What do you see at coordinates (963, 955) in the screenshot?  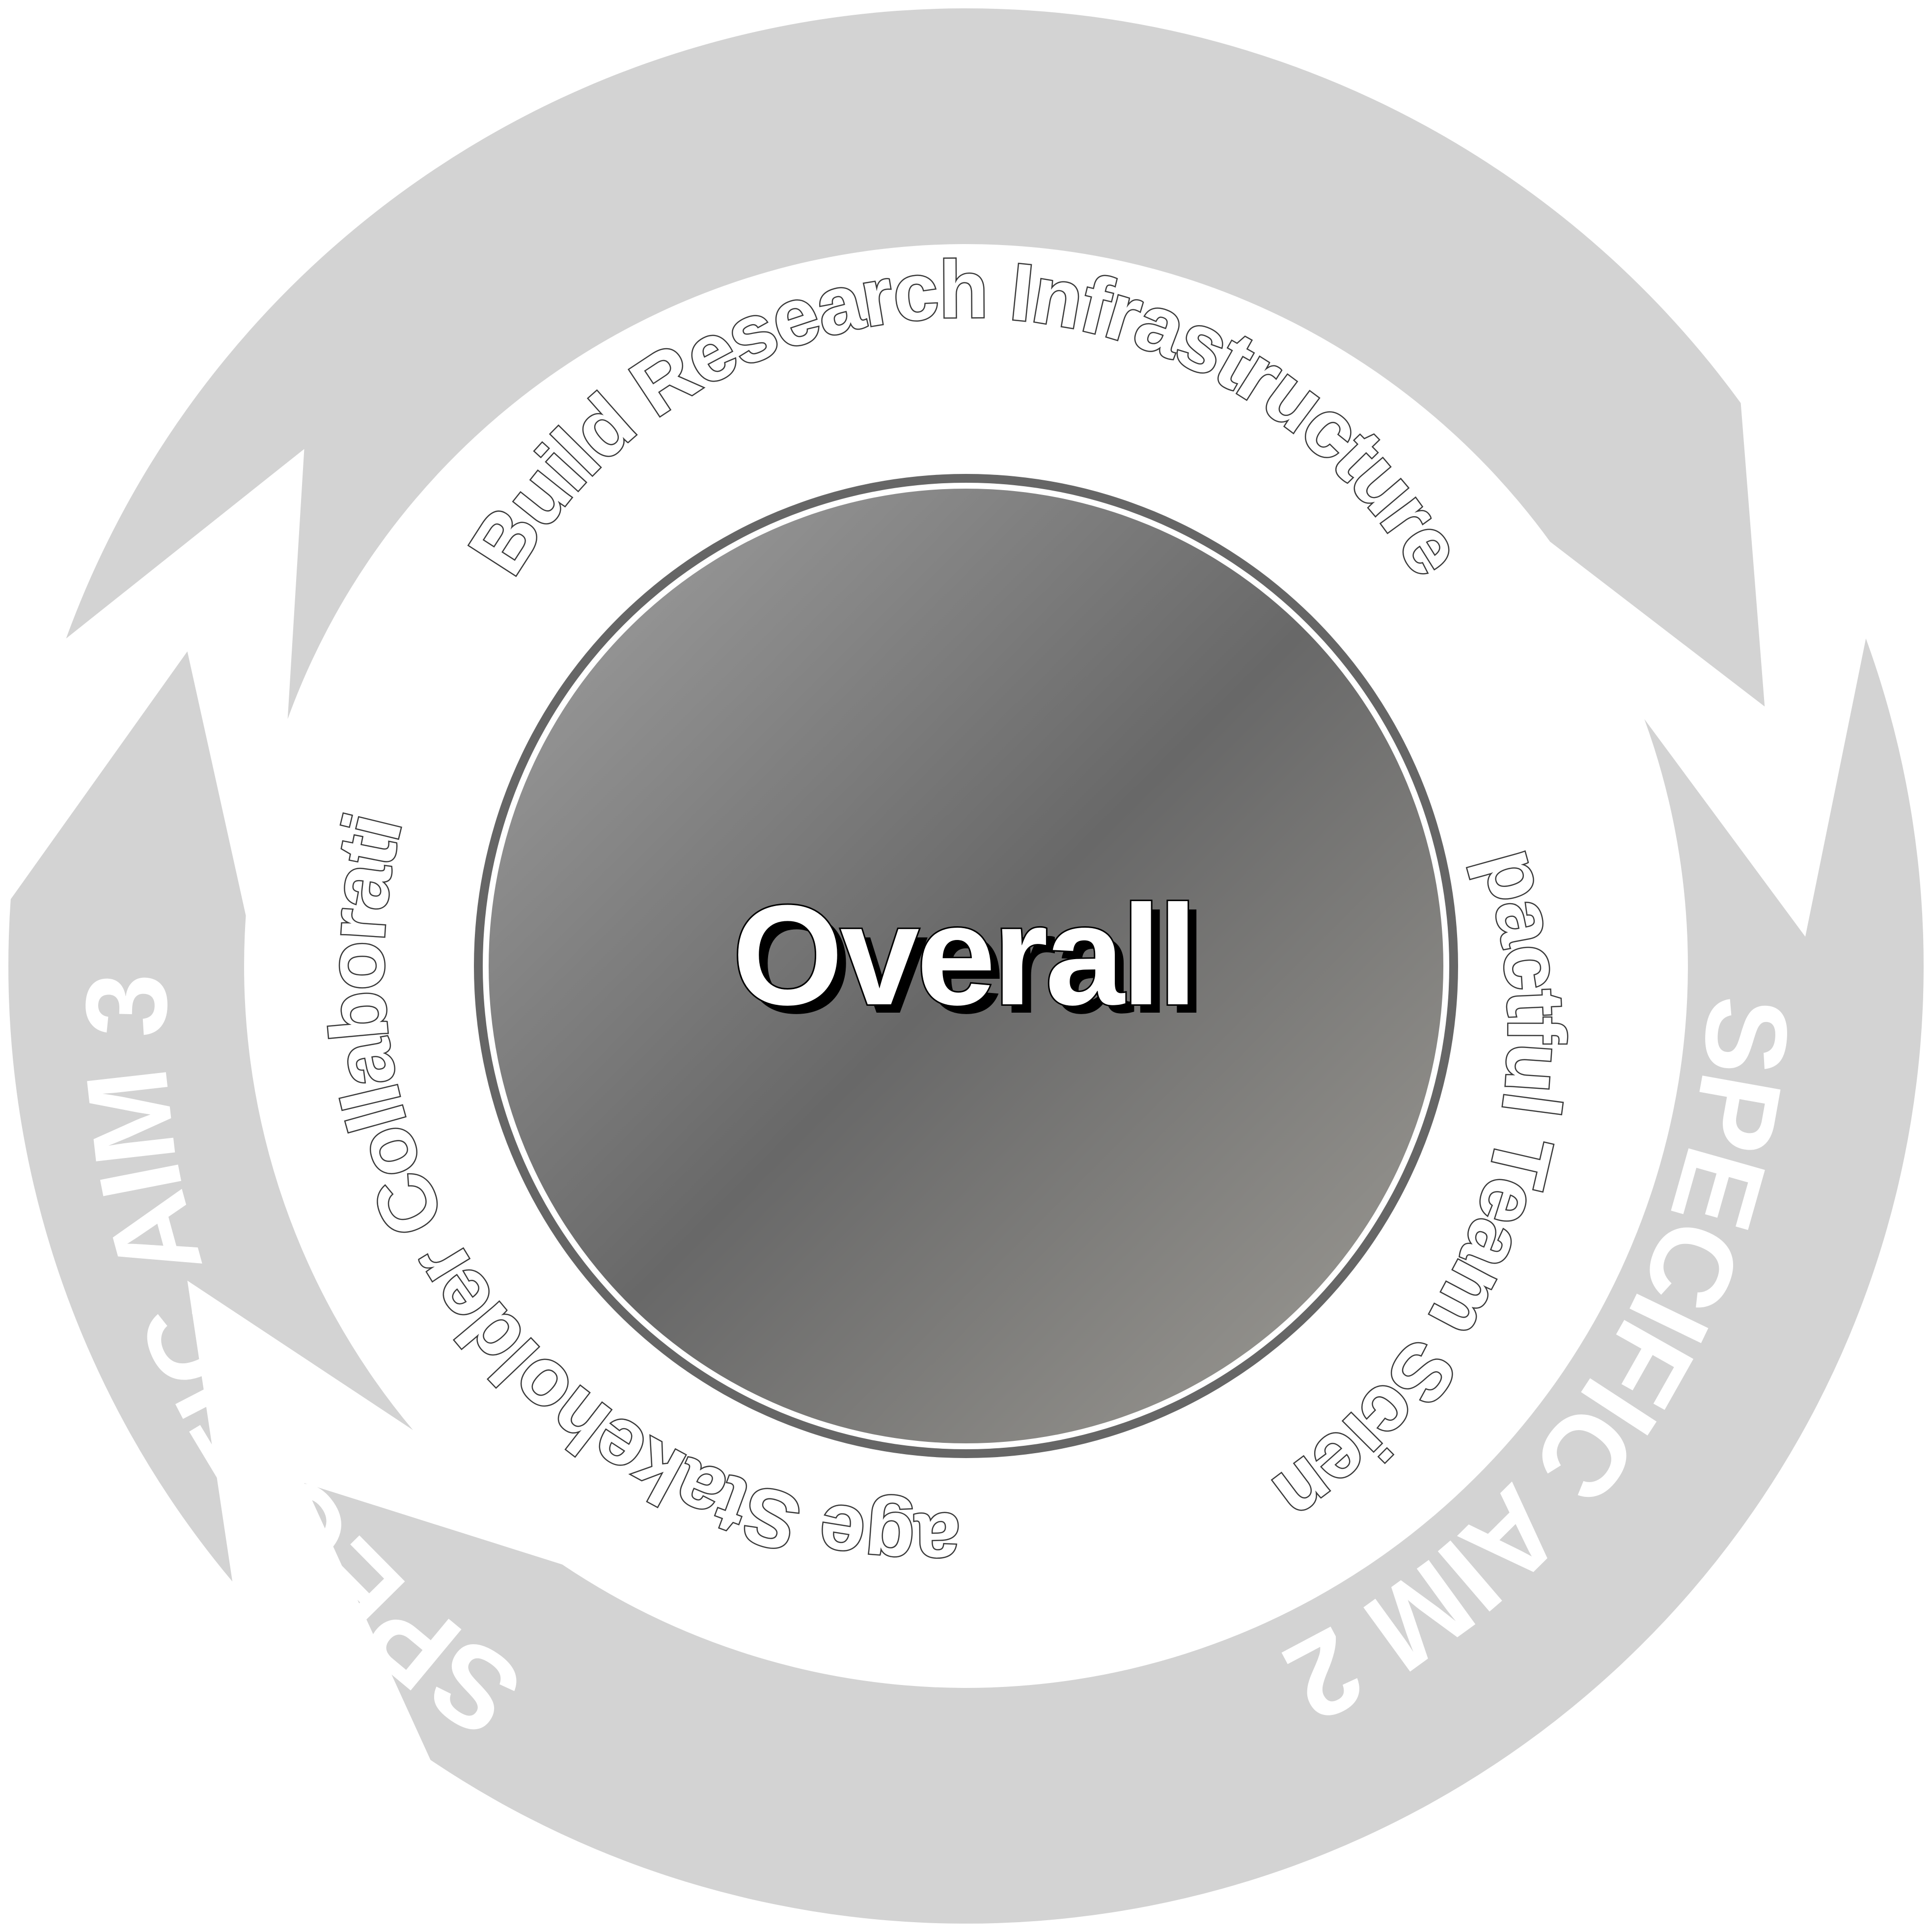 I see `center-label: Overall` at bounding box center [963, 955].